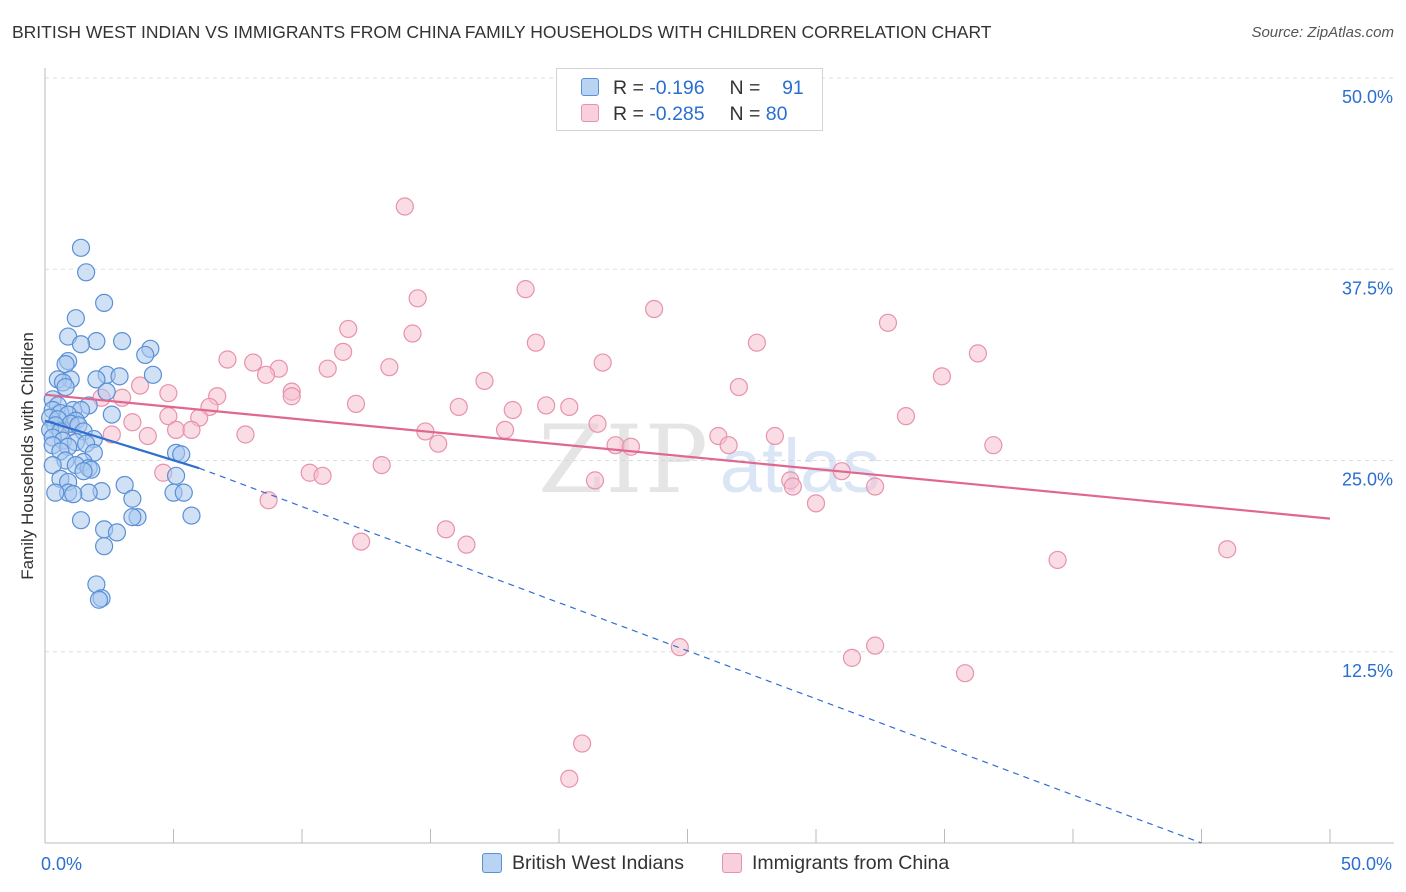 The image size is (1406, 892). I want to click on bottom-legend-swatch-pink, so click(732, 863).